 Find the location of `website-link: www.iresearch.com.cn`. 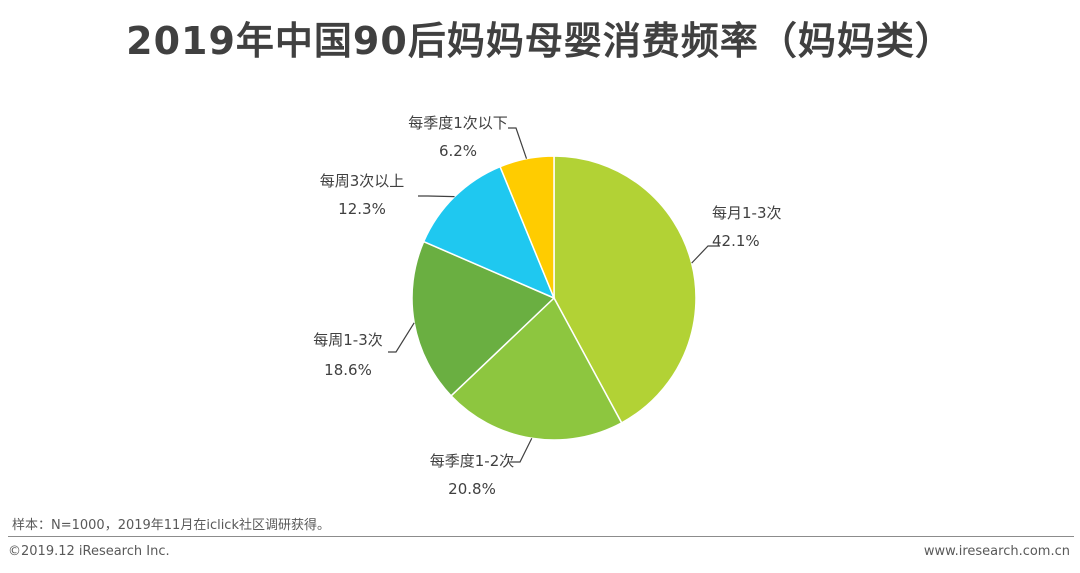

website-link: www.iresearch.com.cn is located at coordinates (996, 551).